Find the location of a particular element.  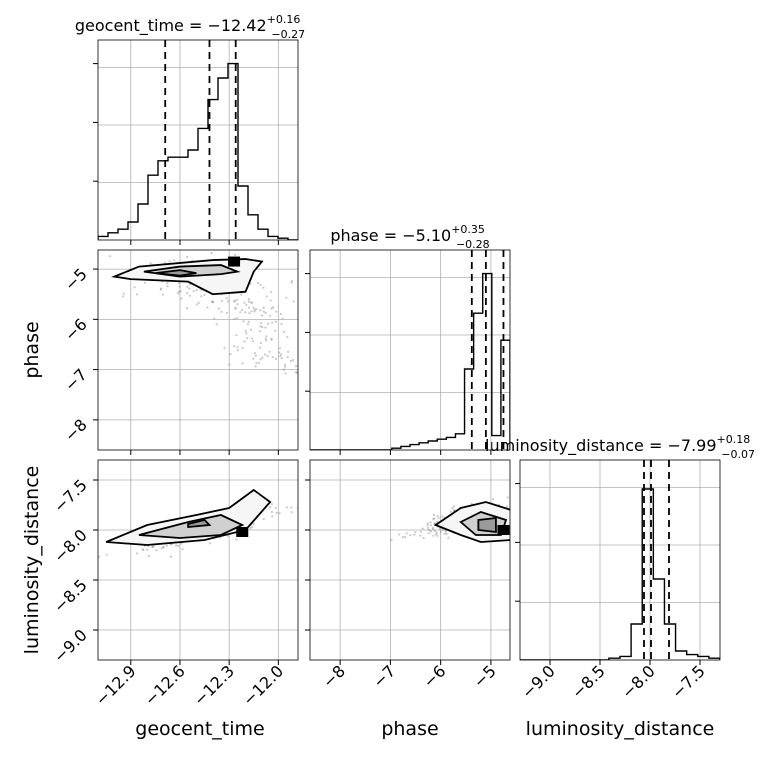

y-tick-label: −6 is located at coordinates (76, 330).